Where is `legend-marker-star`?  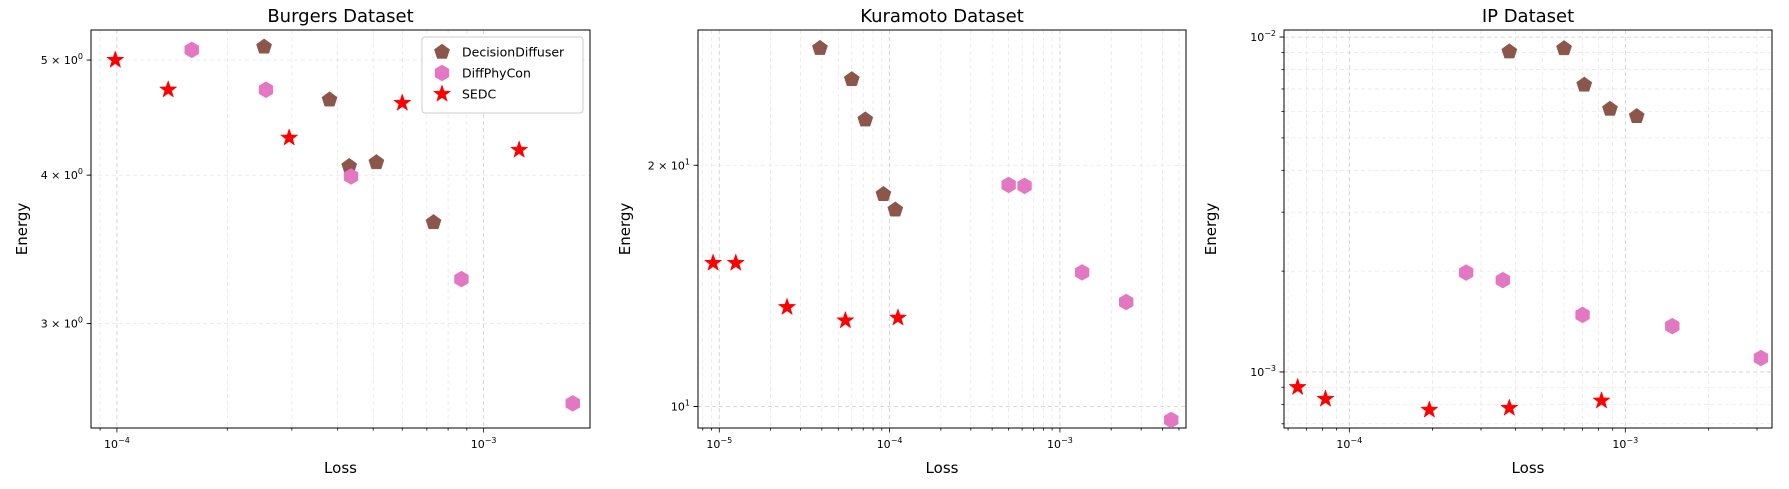
legend-marker-star is located at coordinates (442, 93).